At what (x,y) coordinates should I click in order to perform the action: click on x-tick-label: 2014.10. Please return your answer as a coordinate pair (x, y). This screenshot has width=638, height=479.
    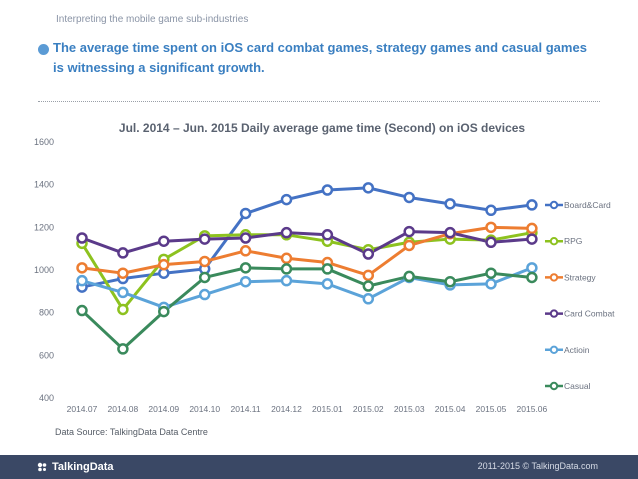
    Looking at the image, I should click on (204, 409).